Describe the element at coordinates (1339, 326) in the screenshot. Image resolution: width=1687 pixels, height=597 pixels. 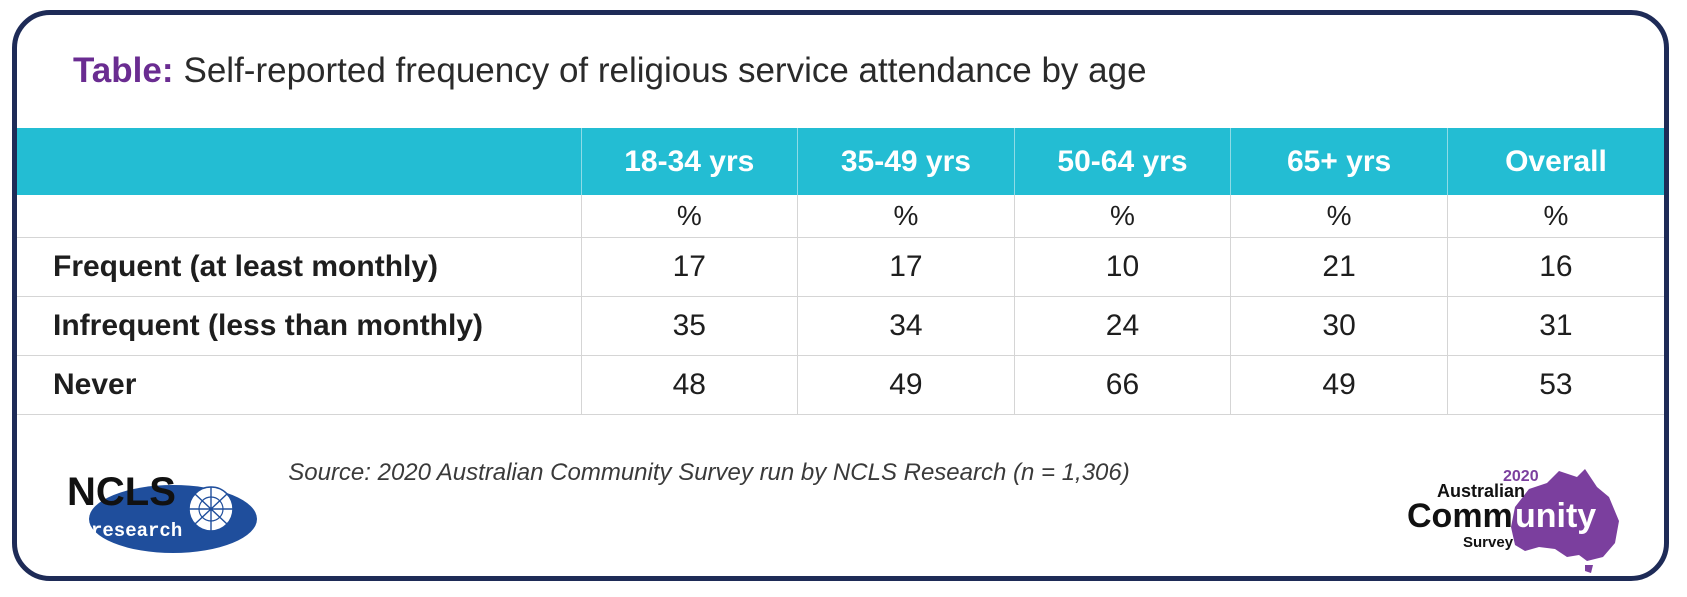
I see `table-cell: 30` at that location.